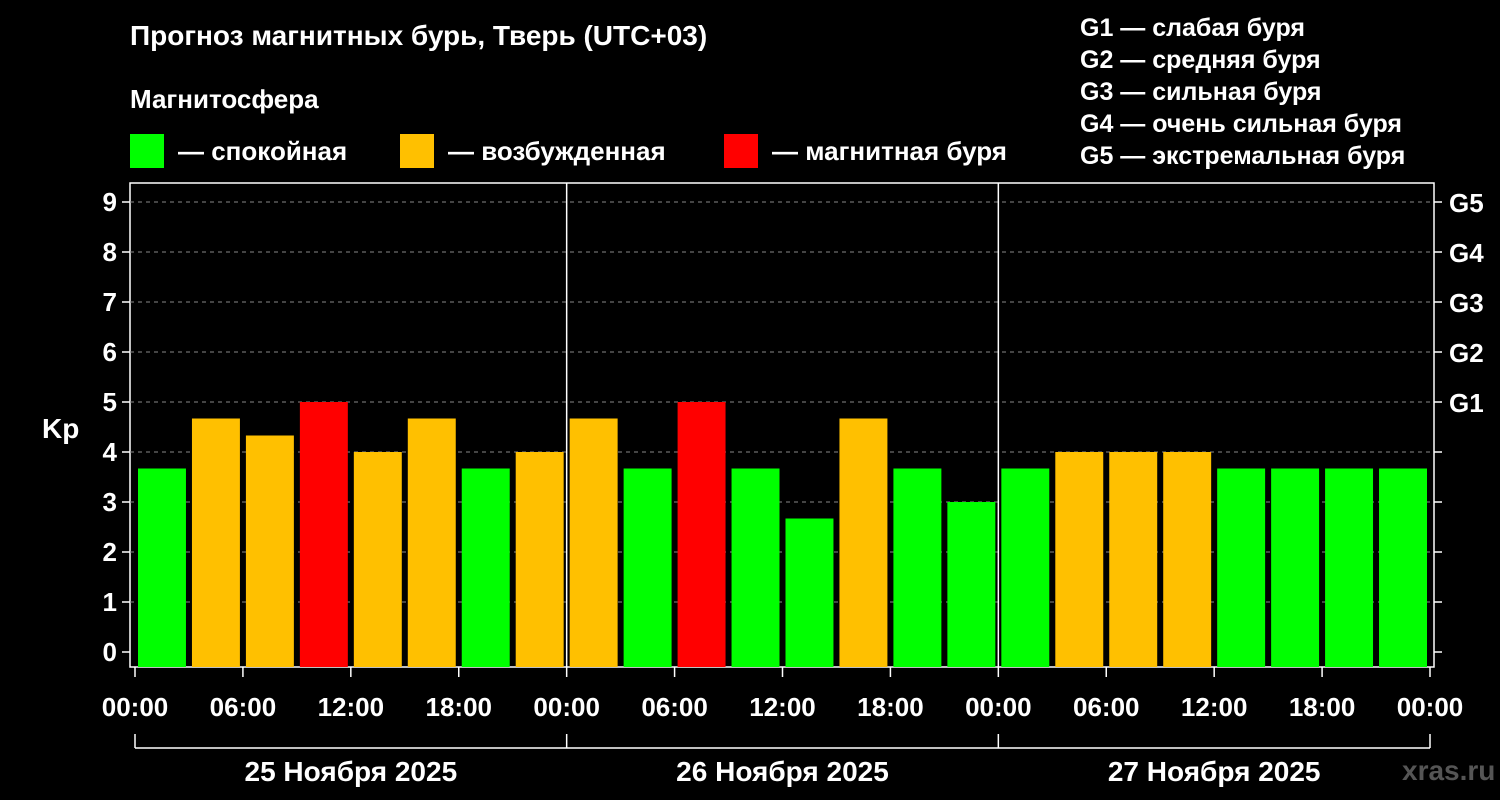  What do you see at coordinates (110, 252) in the screenshot?
I see `y-tick-label: 8` at bounding box center [110, 252].